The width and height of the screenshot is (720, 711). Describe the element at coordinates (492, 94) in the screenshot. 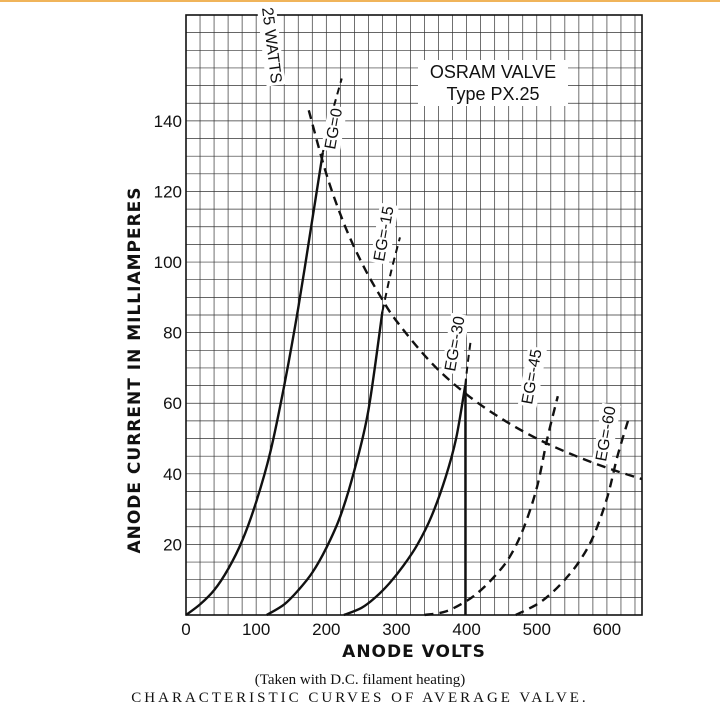

I see `chart-subtitle: Type PX.25` at that location.